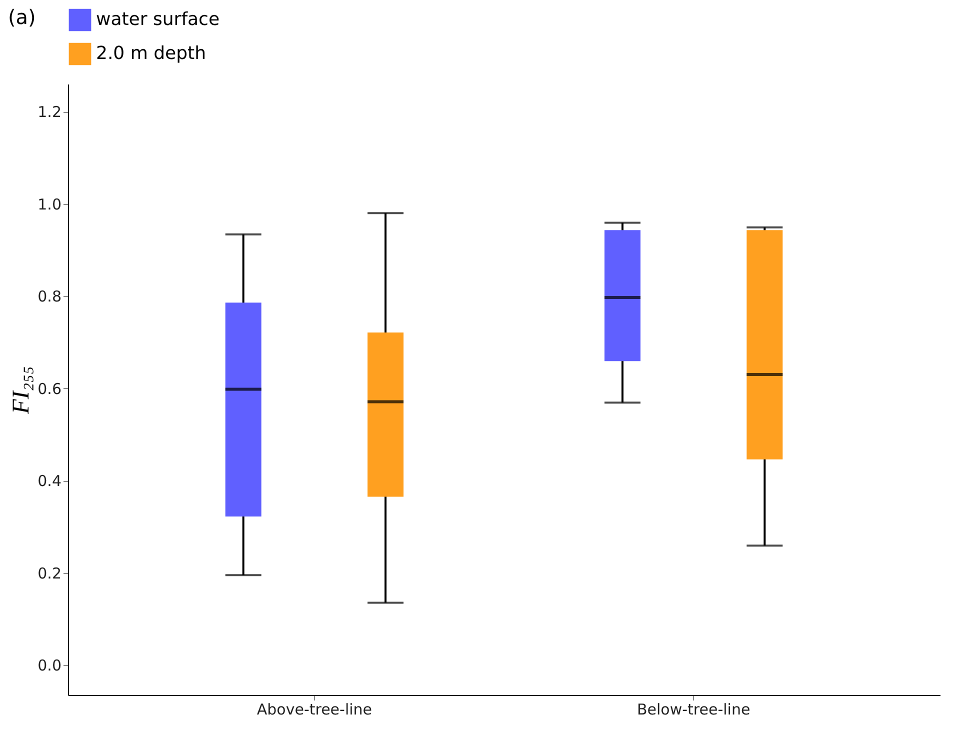  I want to click on legend-label: 2.0 m depth, so click(151, 53).